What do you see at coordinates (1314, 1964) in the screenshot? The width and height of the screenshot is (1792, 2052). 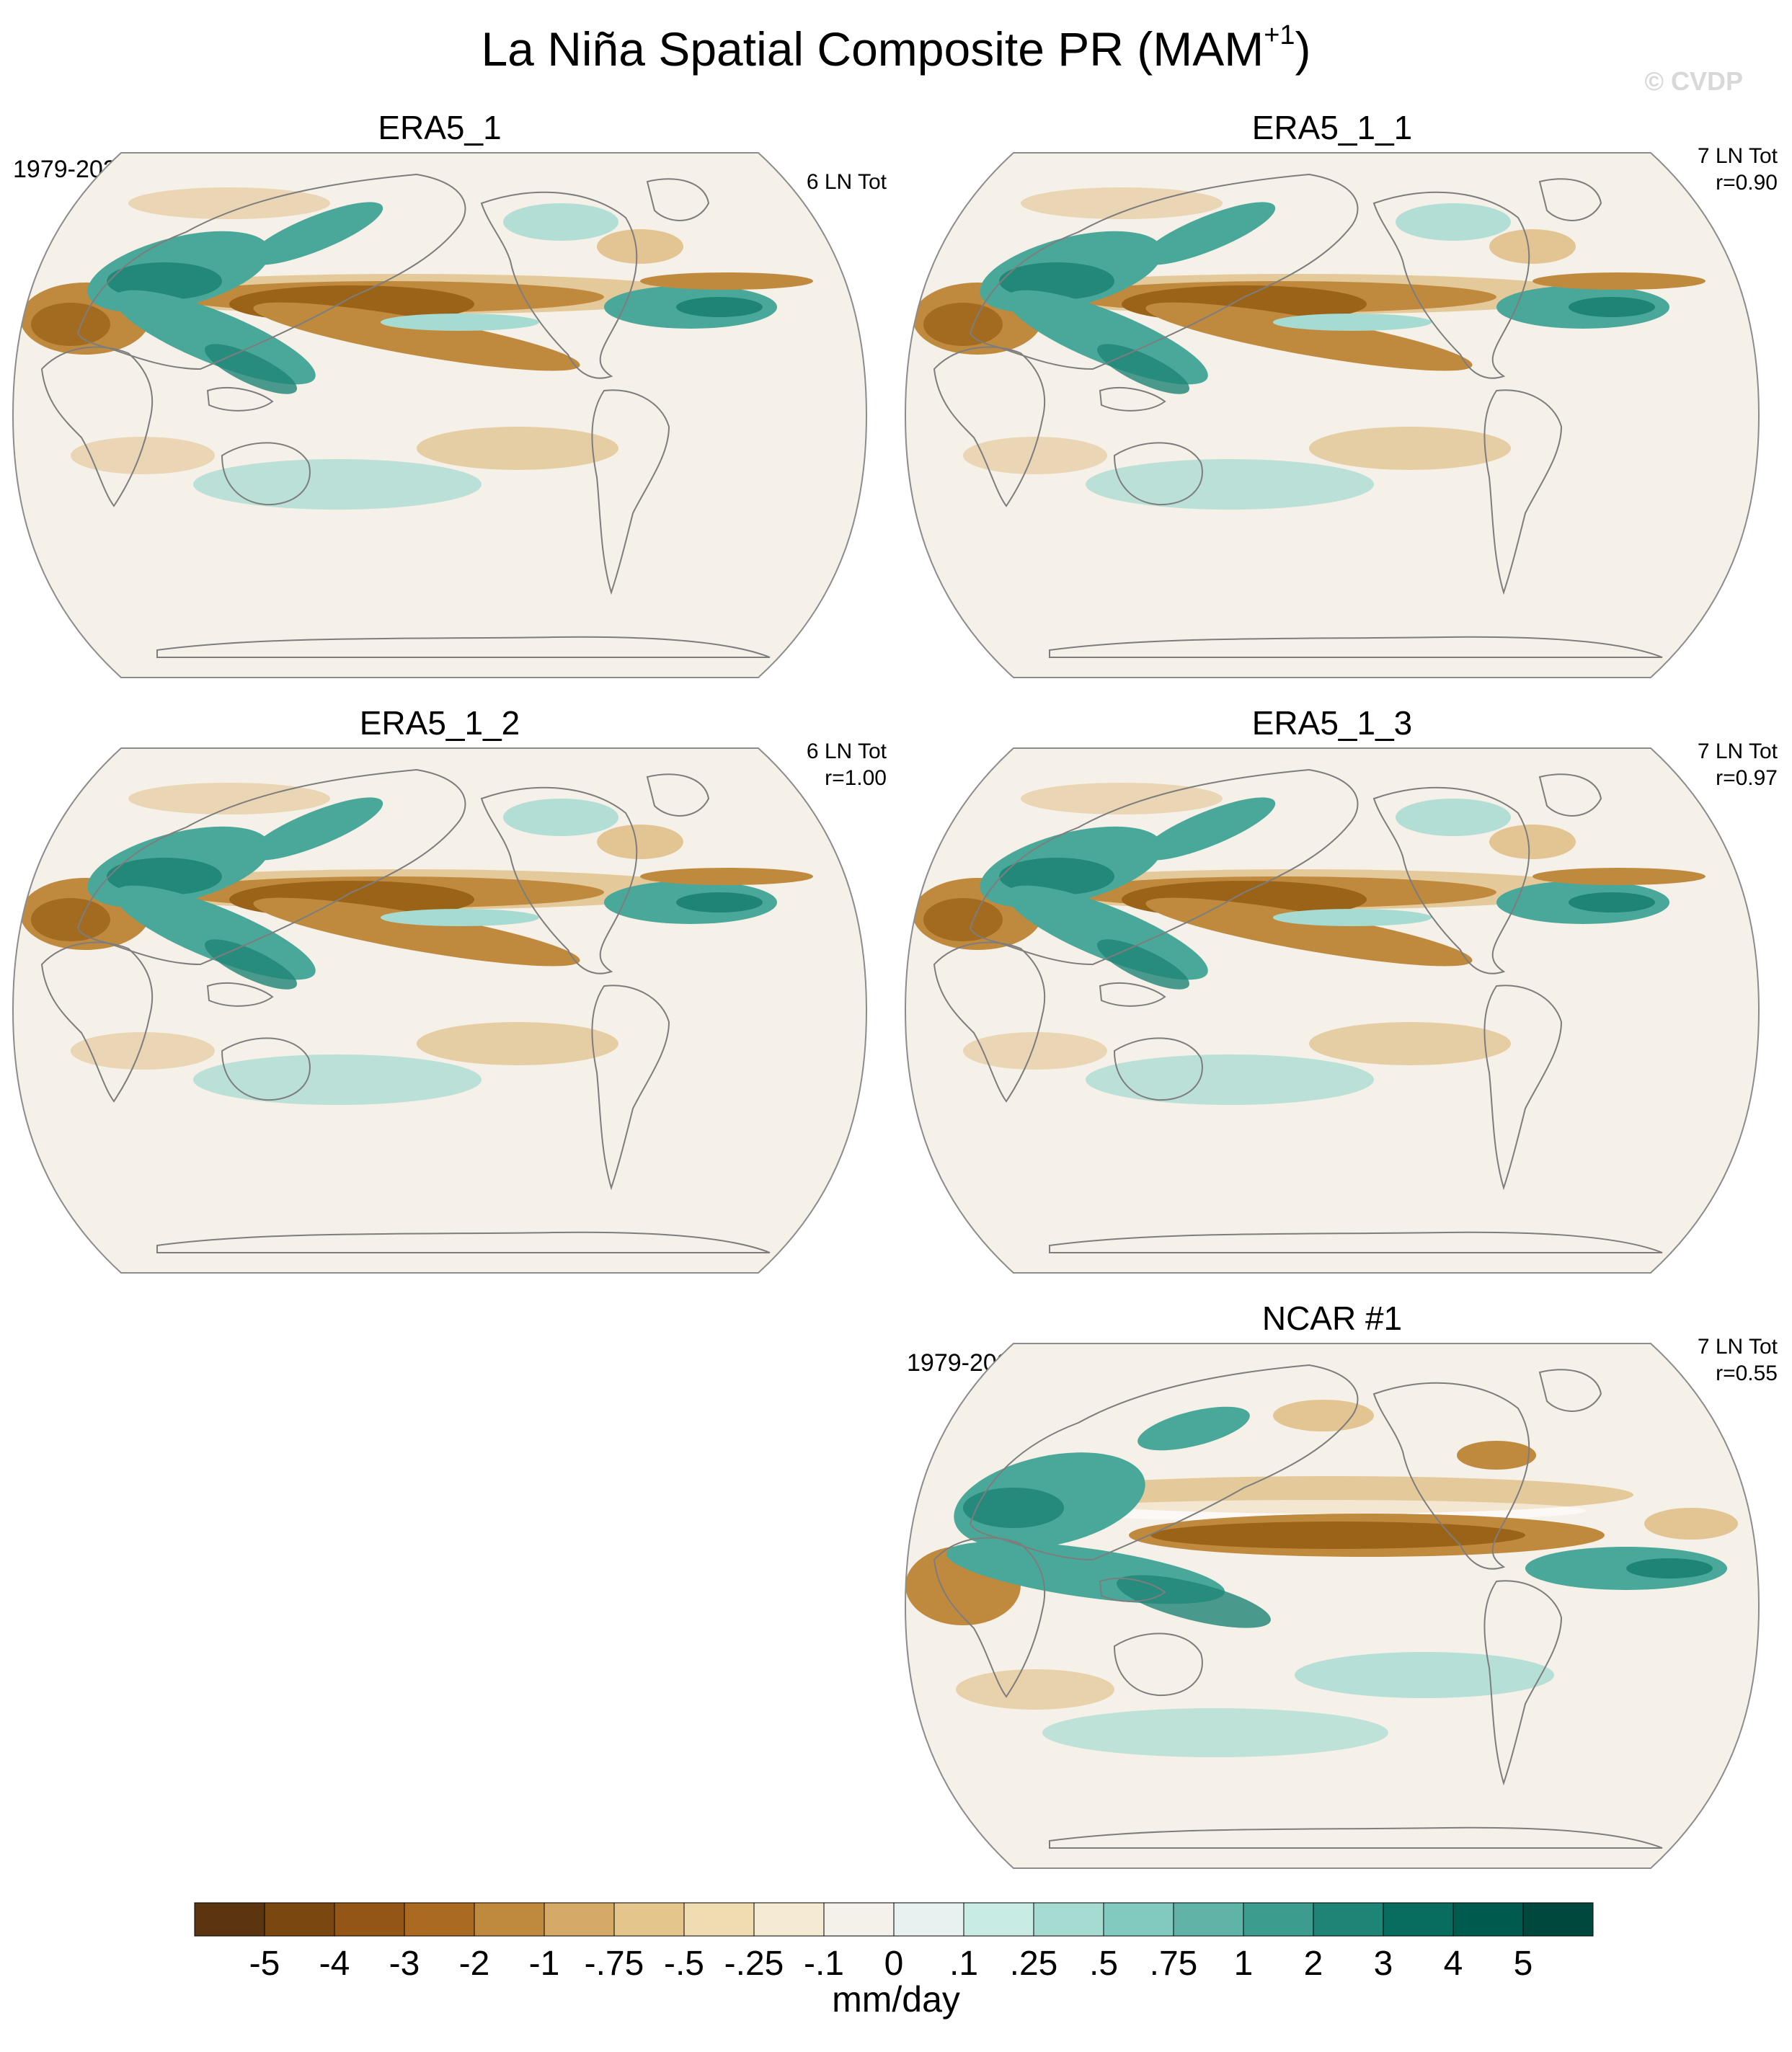 I see `colorbar-tick-label: 2` at bounding box center [1314, 1964].